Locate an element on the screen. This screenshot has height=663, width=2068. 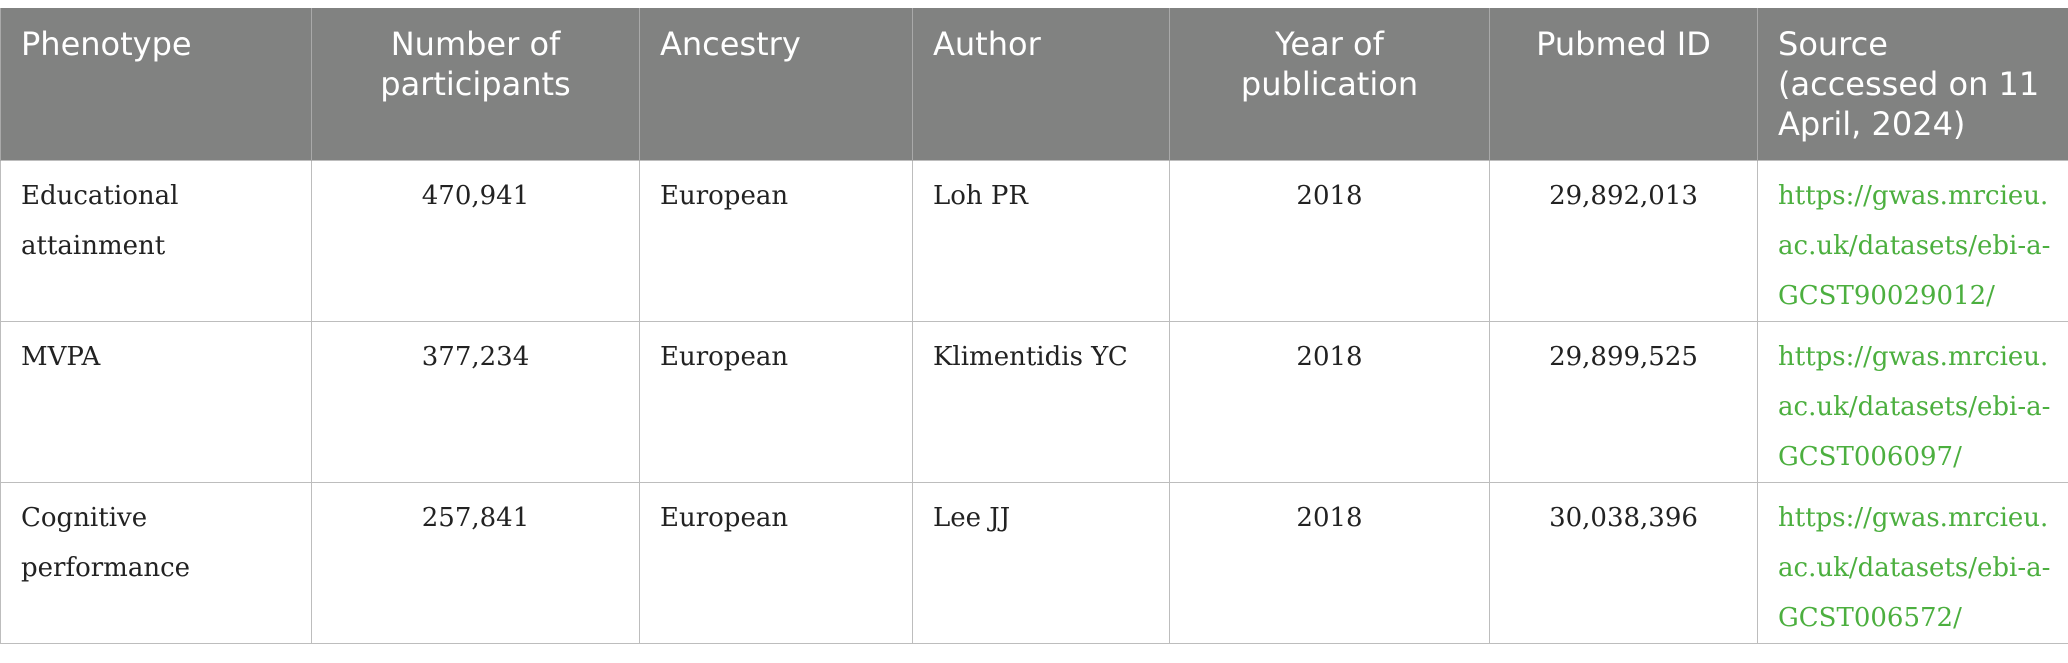
header-author: Author is located at coordinates (1041, 84).